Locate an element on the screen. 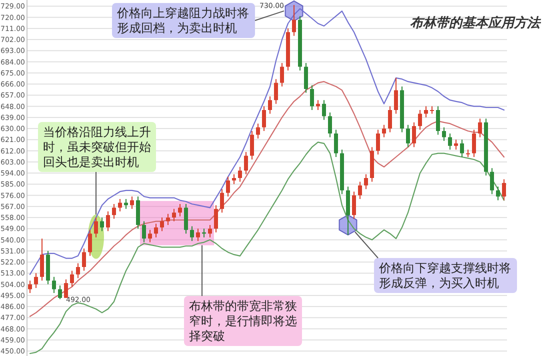 Image resolution: width=544 pixels, height=356 pixels. annotation: 价格向下穿越支撑线时将形成反弹，为买入时机 is located at coordinates (444, 275).